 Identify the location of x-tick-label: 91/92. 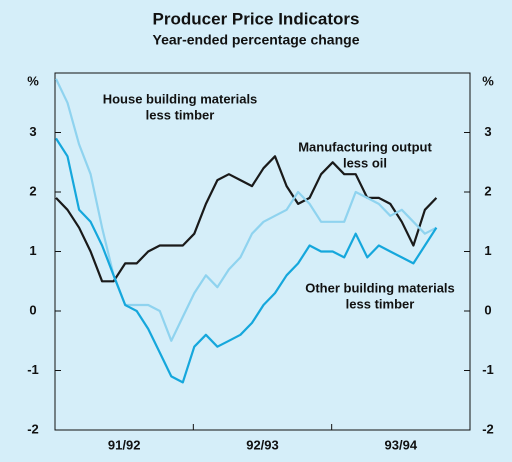
(124, 444).